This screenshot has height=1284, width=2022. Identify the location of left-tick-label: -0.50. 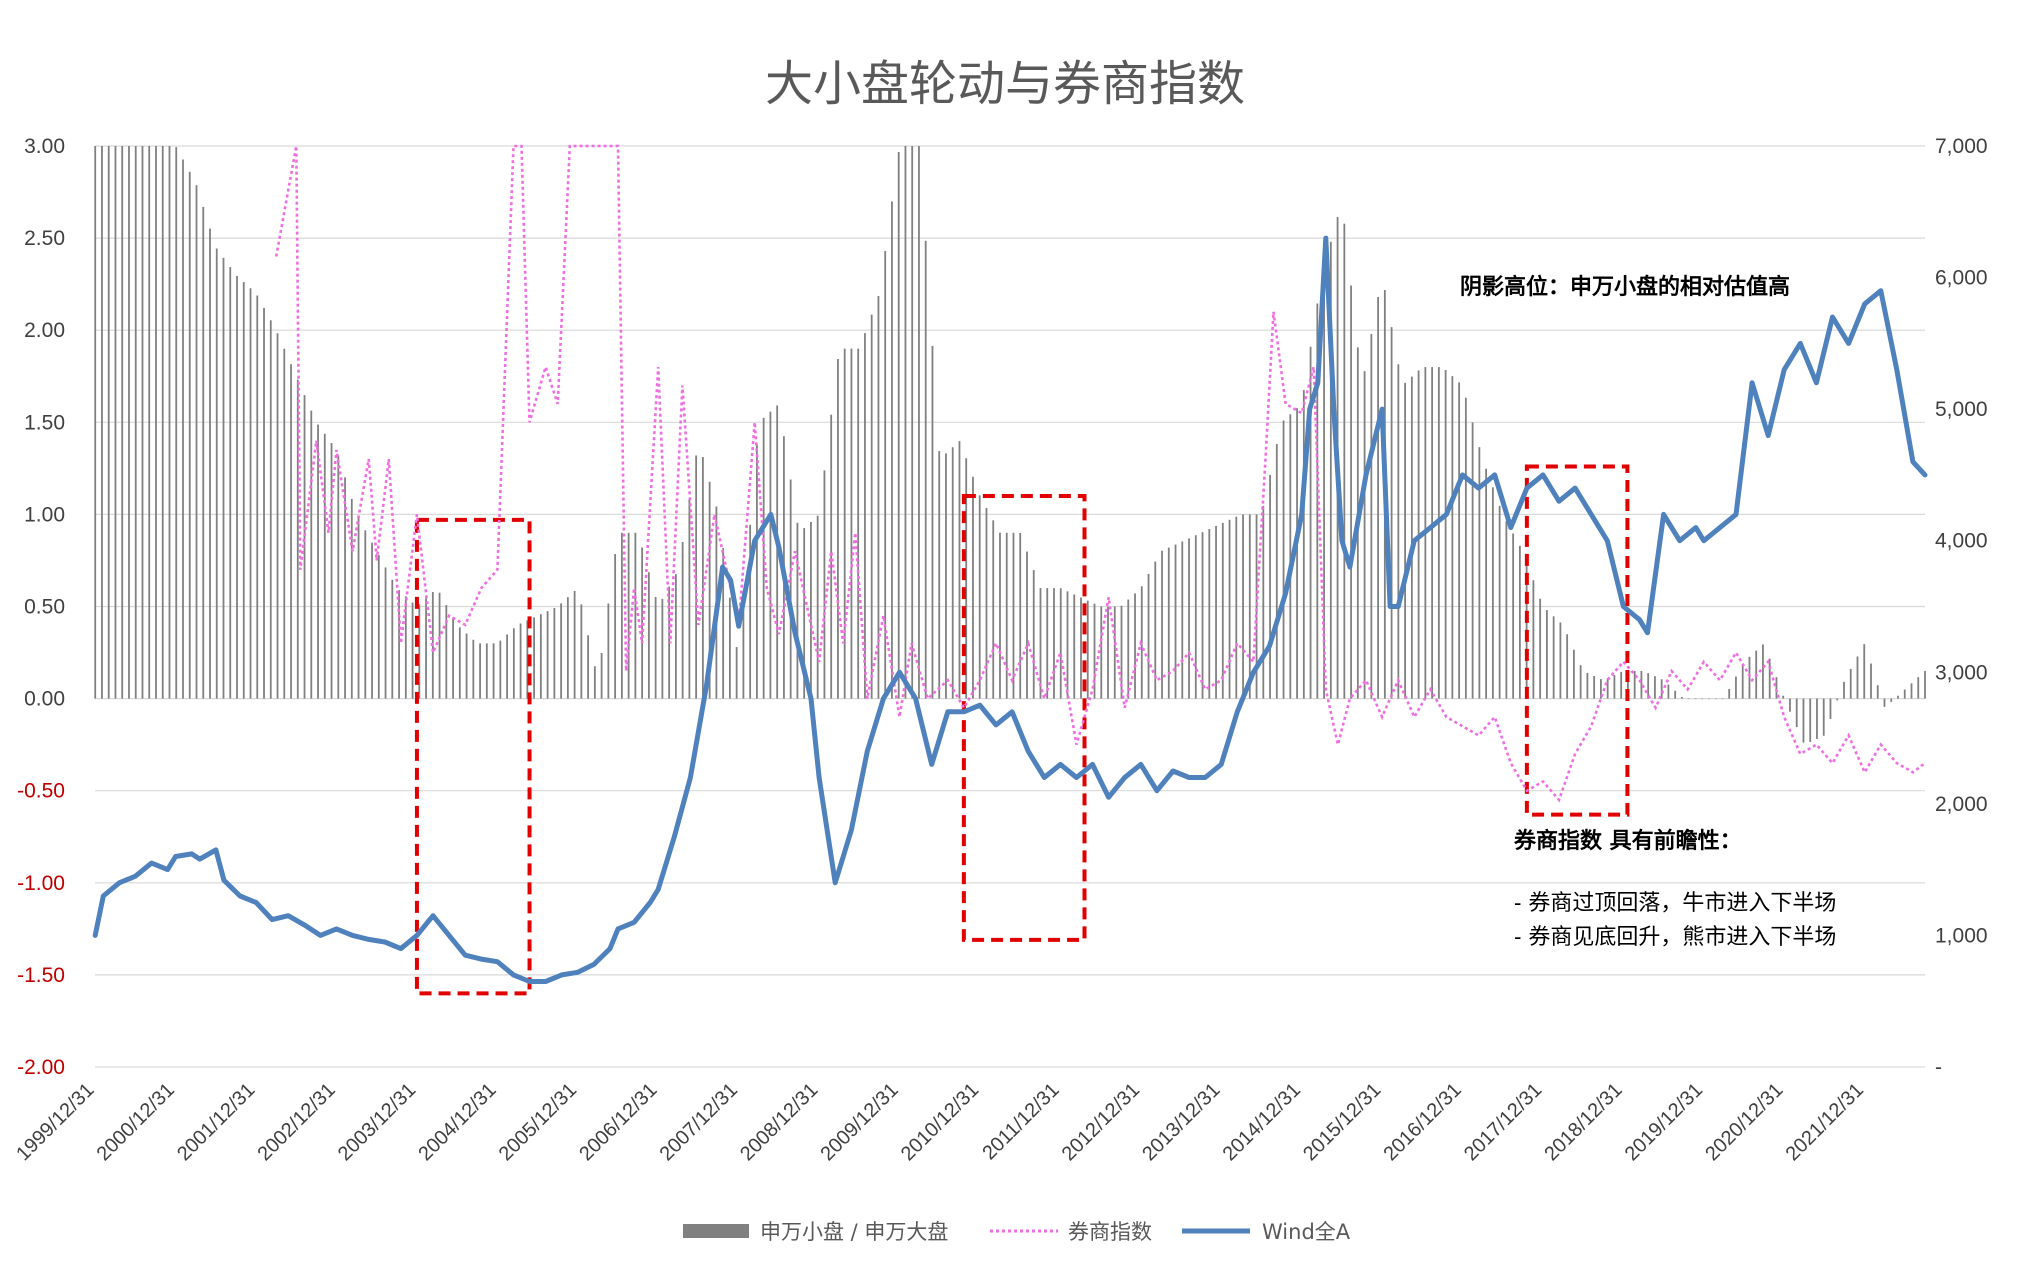
(41, 791).